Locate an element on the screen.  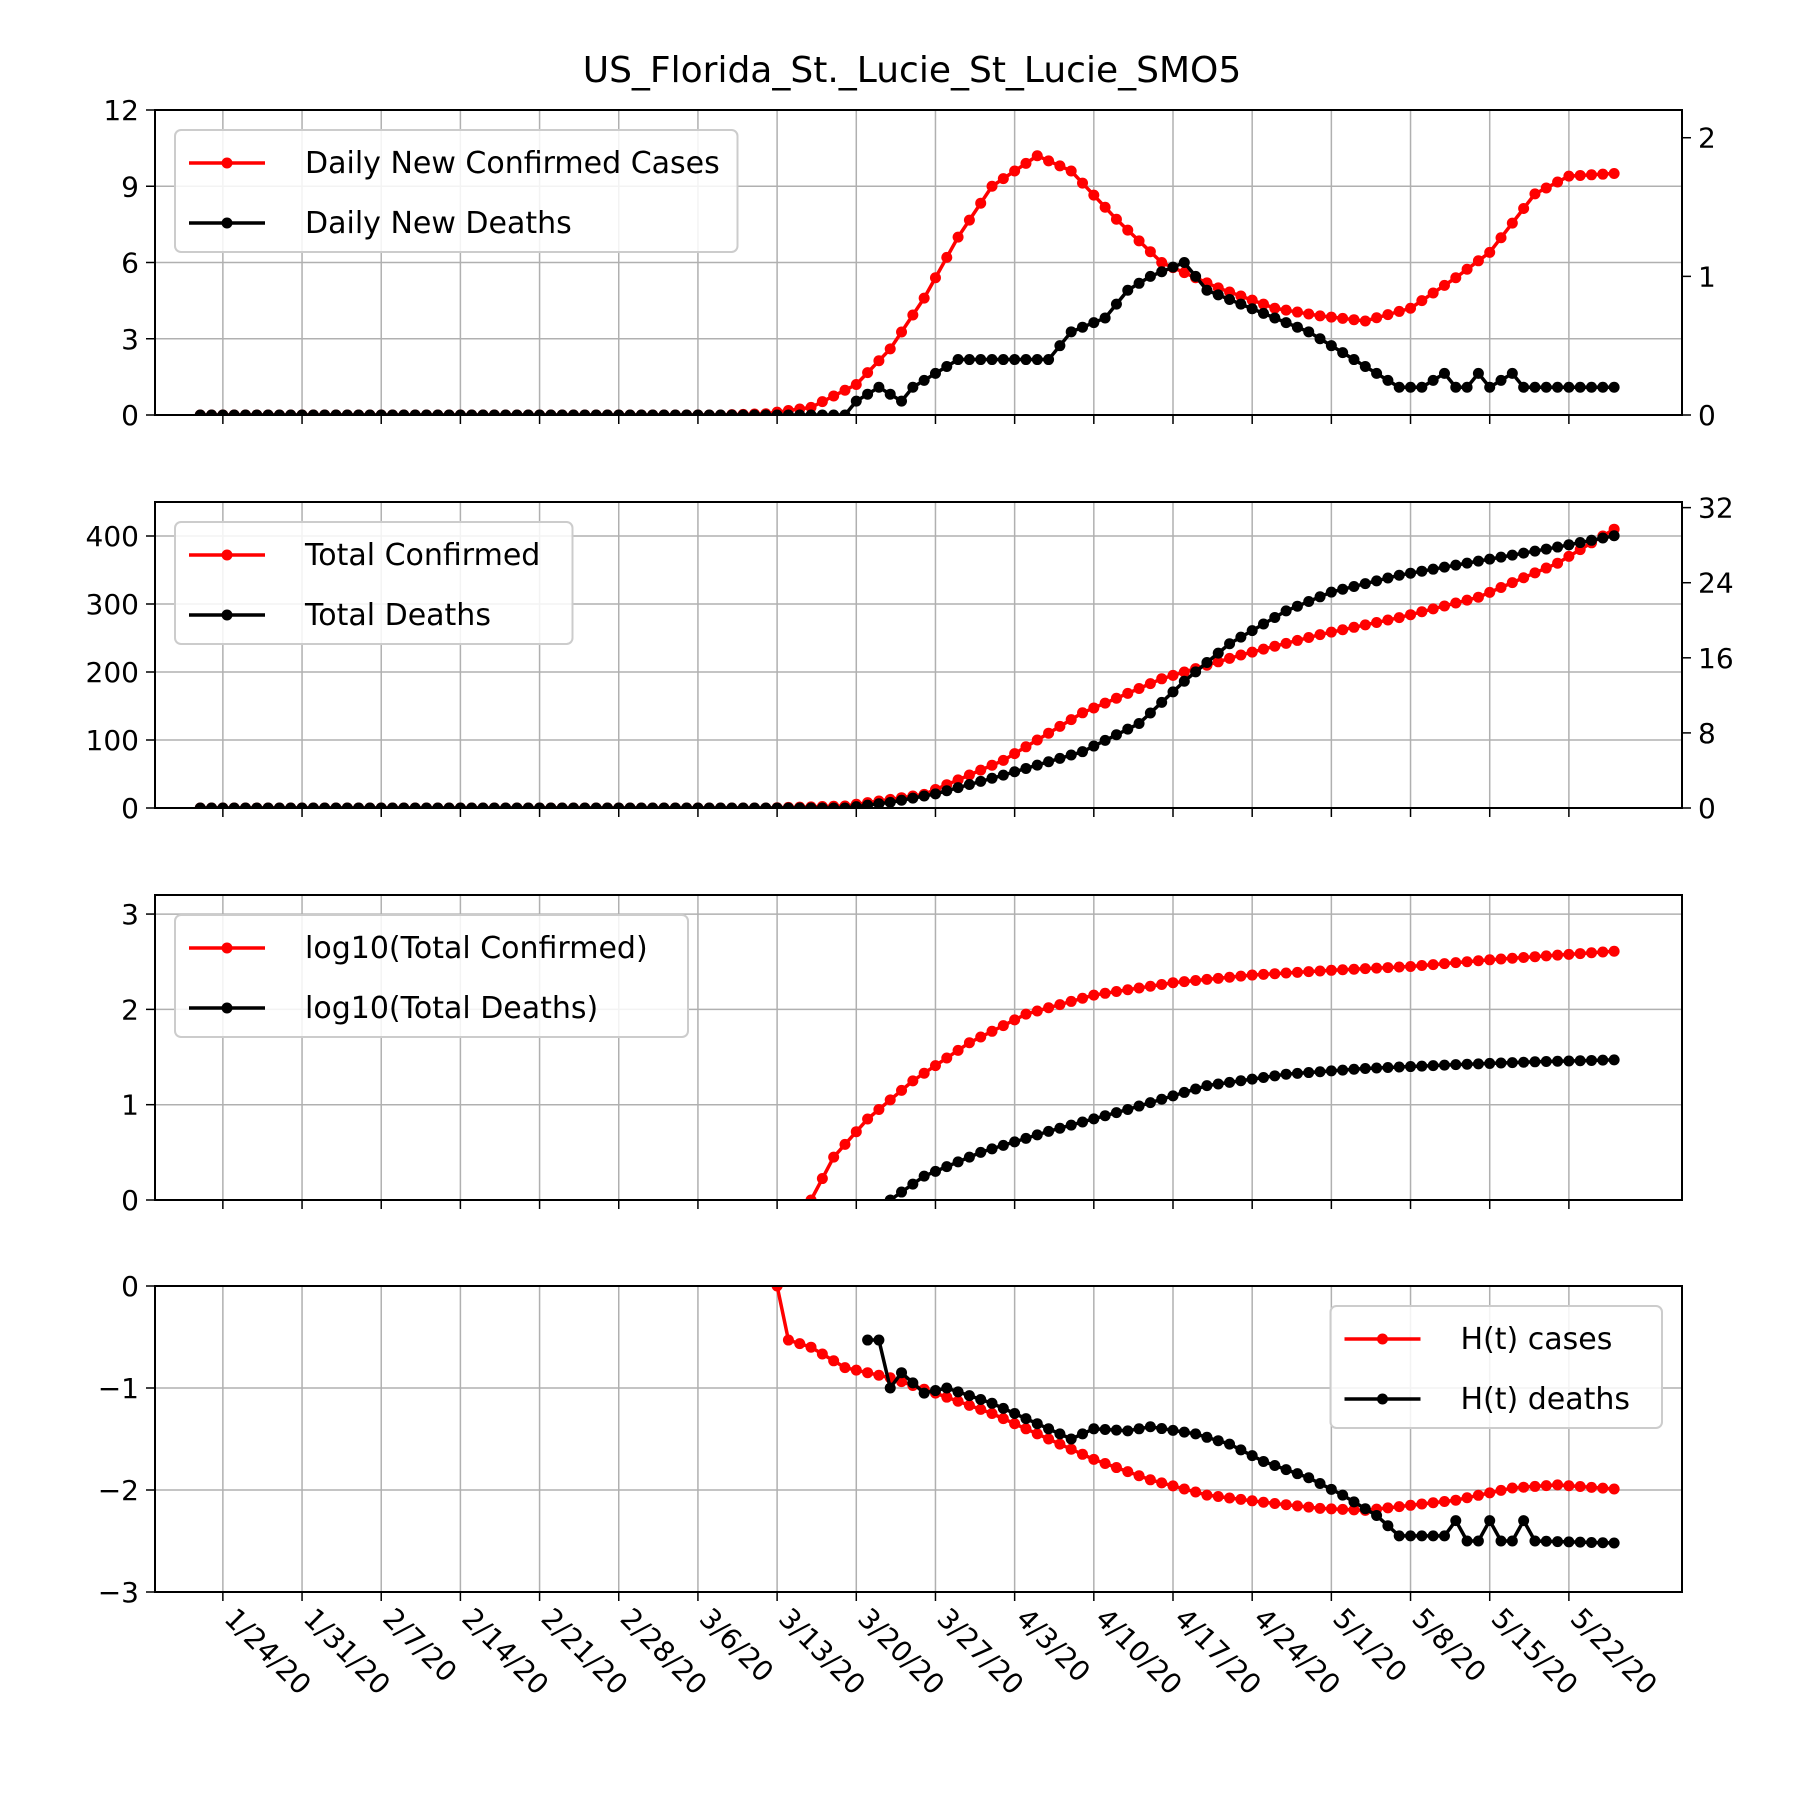
y-tick-label-left: 3 is located at coordinates (130, 914).